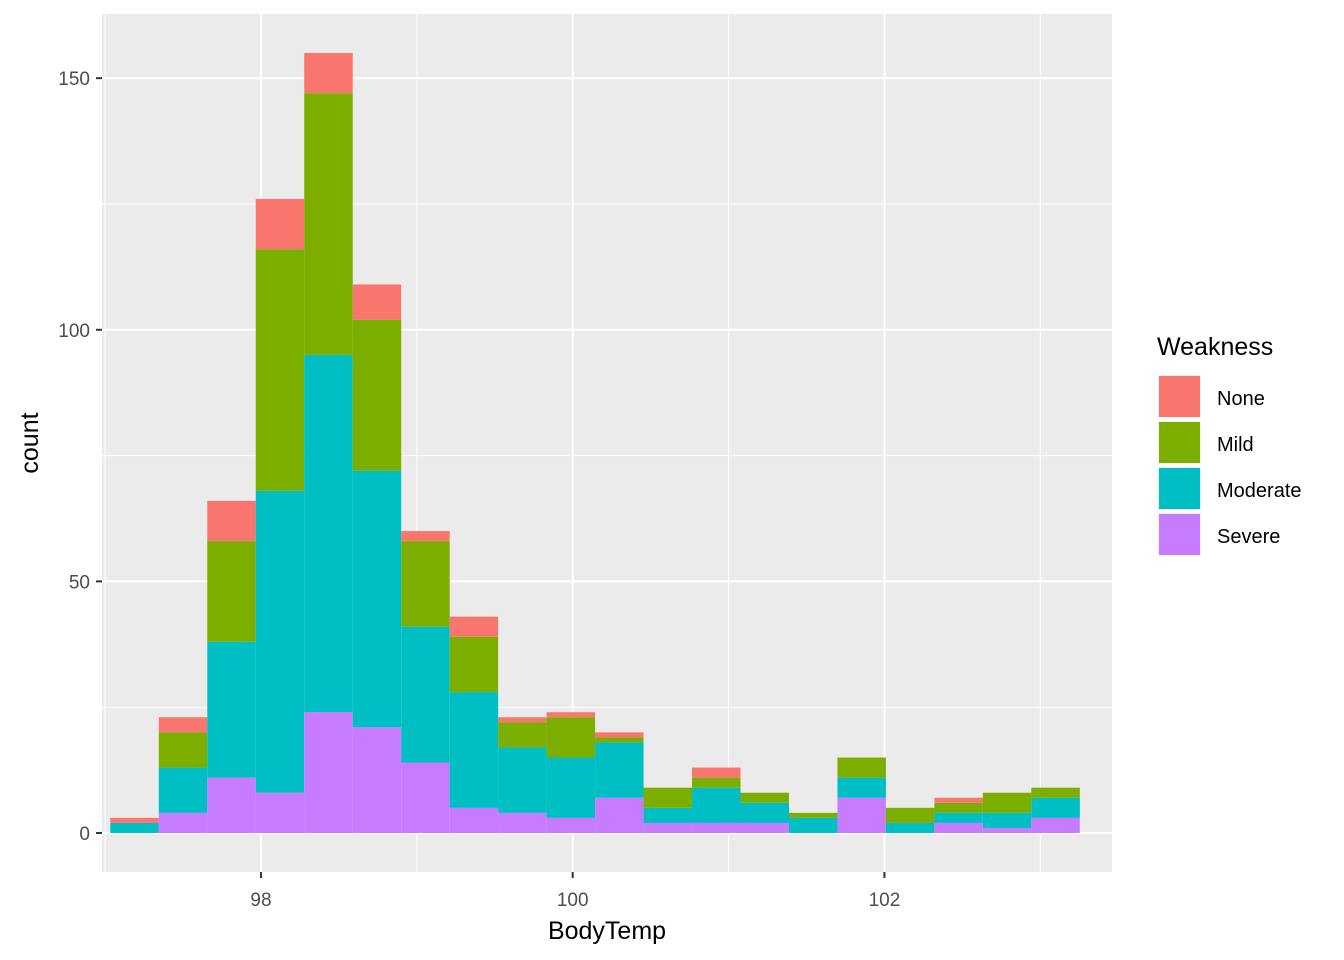 This screenshot has width=1344, height=960. What do you see at coordinates (74, 79) in the screenshot?
I see `y-tick-label: 150` at bounding box center [74, 79].